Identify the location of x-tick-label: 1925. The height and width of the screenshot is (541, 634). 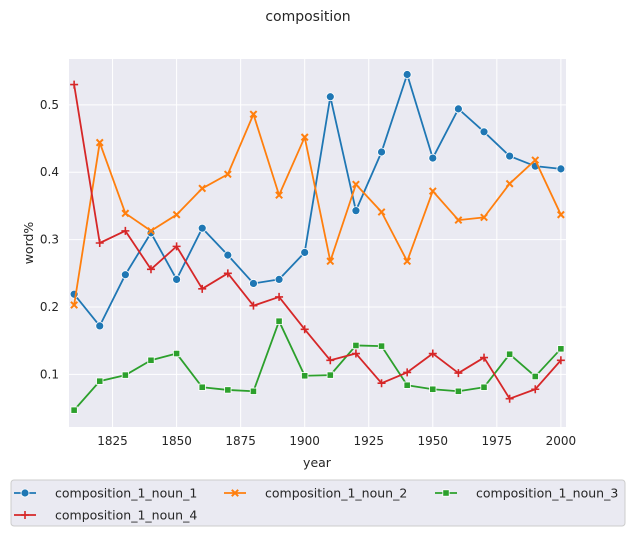
(368, 441).